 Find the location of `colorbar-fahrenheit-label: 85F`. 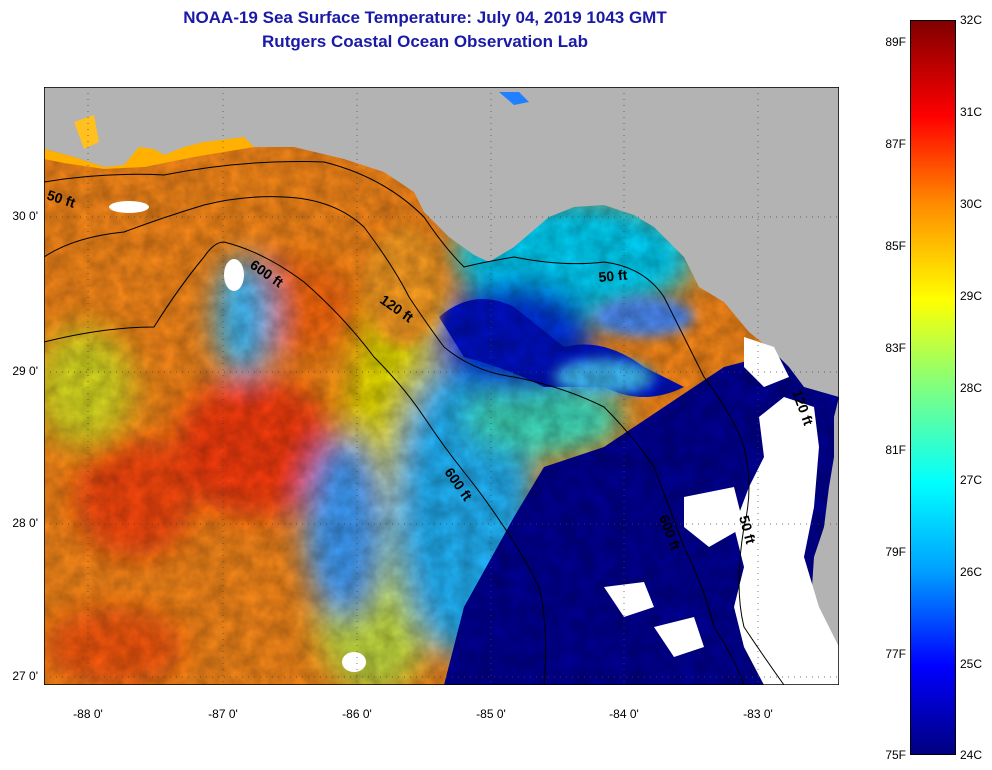

colorbar-fahrenheit-label: 85F is located at coordinates (895, 246).